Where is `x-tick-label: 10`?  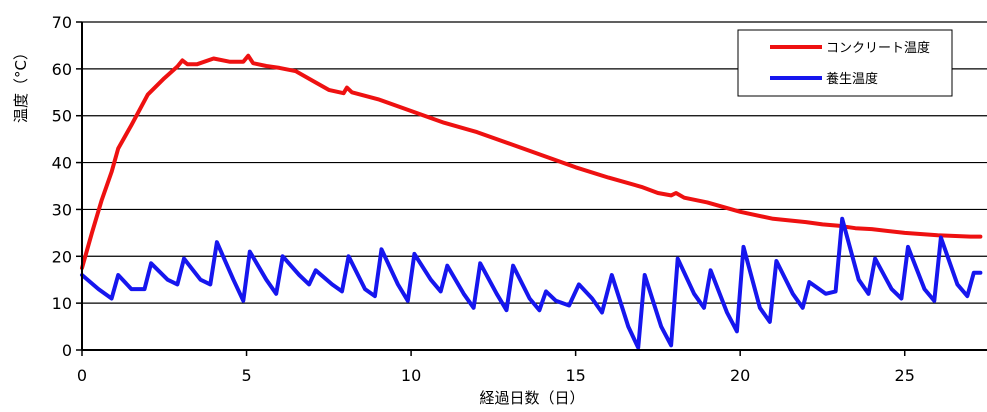
x-tick-label: 10 is located at coordinates (411, 375).